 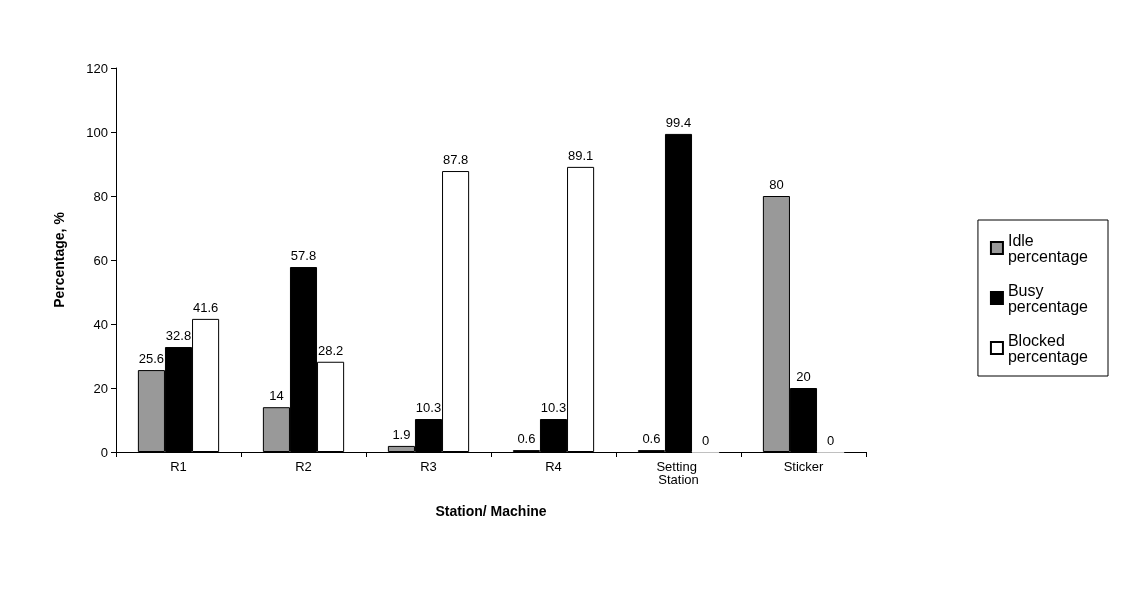 I want to click on y-tick-label: 20, so click(x=100, y=388).